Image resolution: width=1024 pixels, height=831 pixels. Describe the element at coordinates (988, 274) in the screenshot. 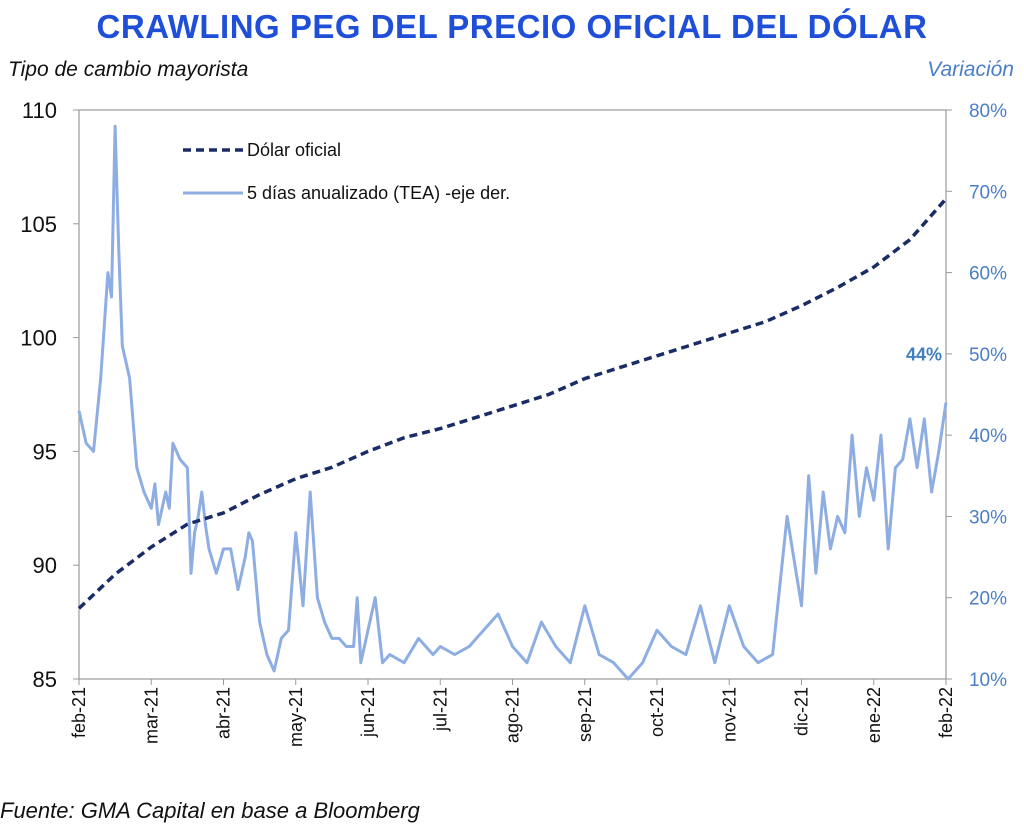

I see `right-tick-label: 60%` at that location.